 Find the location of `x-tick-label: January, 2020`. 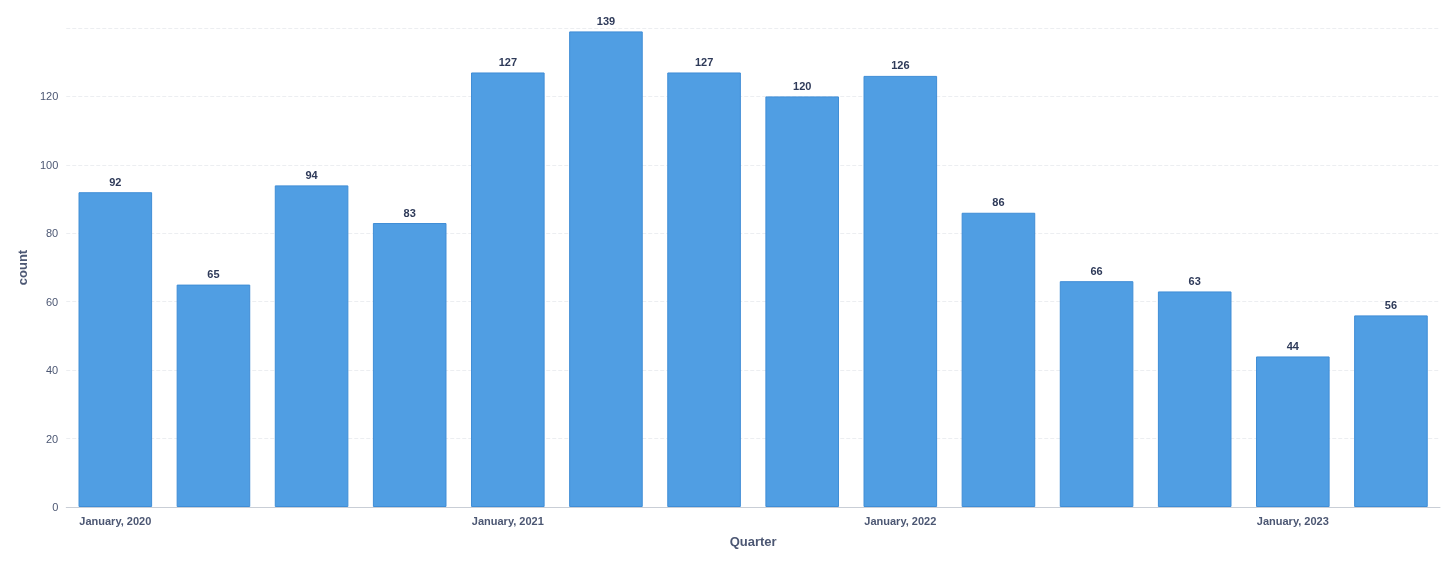

x-tick-label: January, 2020 is located at coordinates (115, 520).